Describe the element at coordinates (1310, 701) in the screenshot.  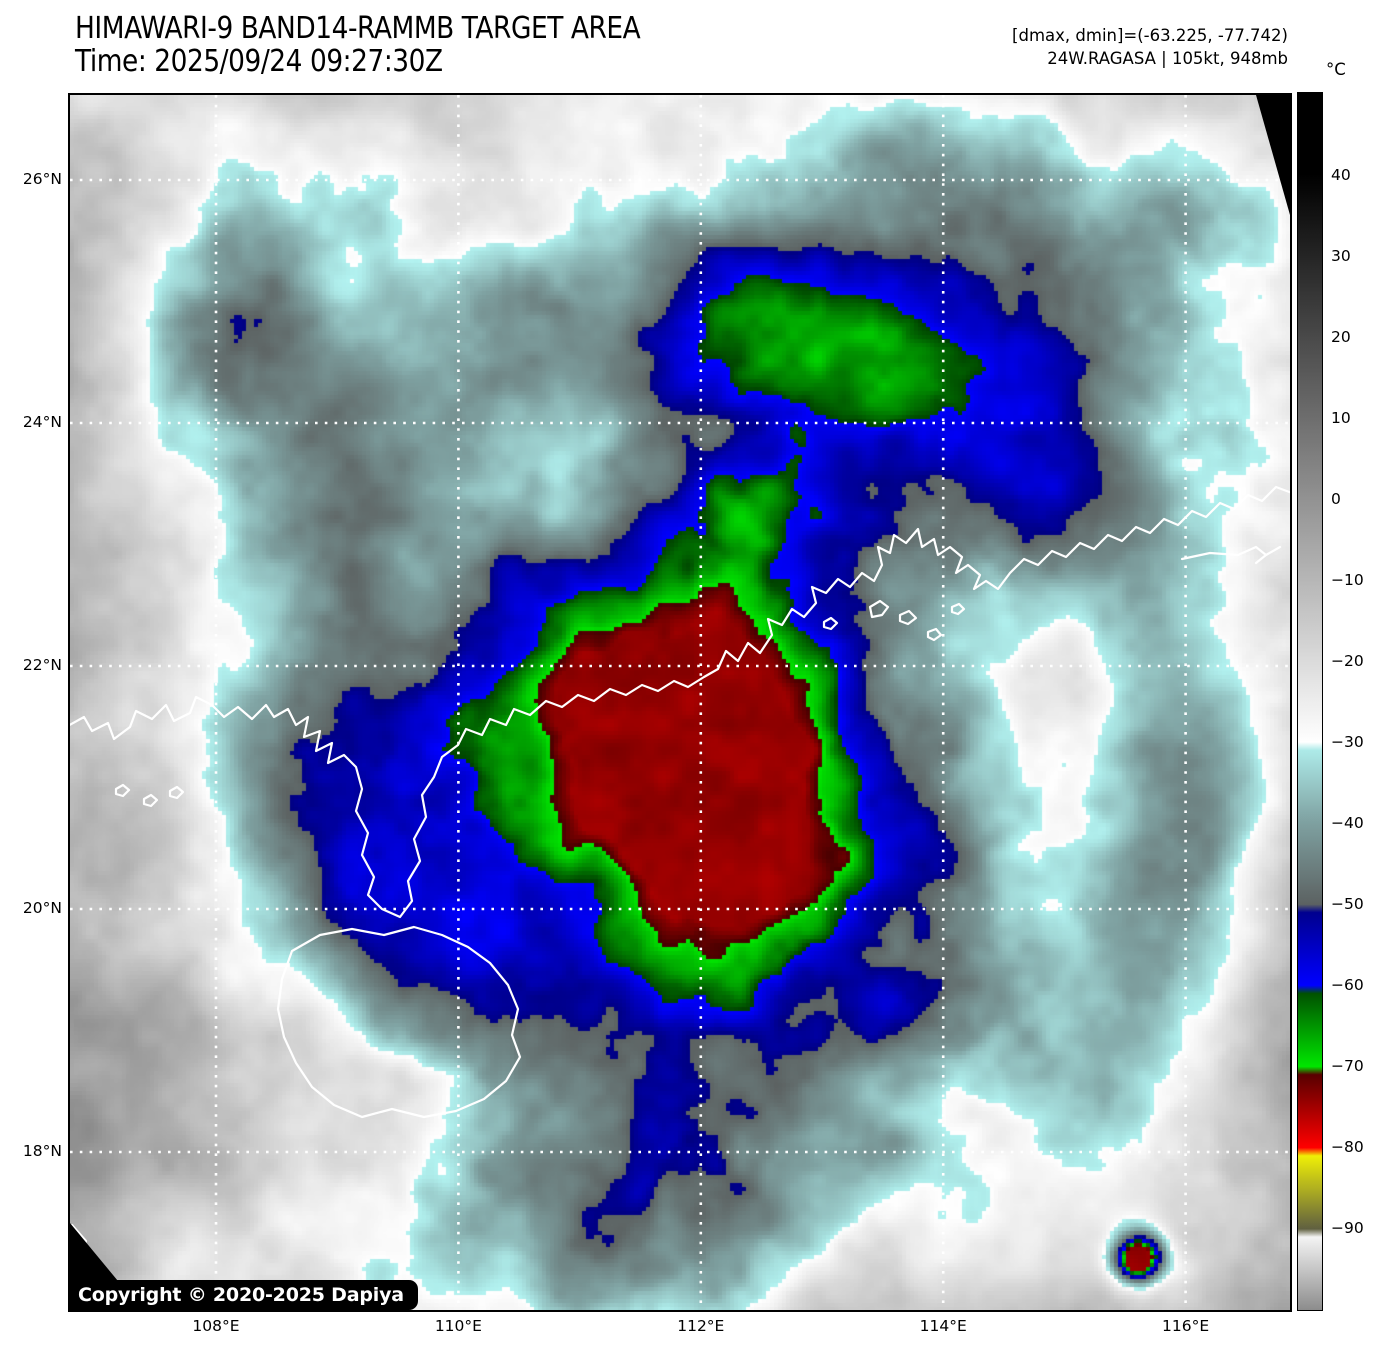
I see `colorbar` at that location.